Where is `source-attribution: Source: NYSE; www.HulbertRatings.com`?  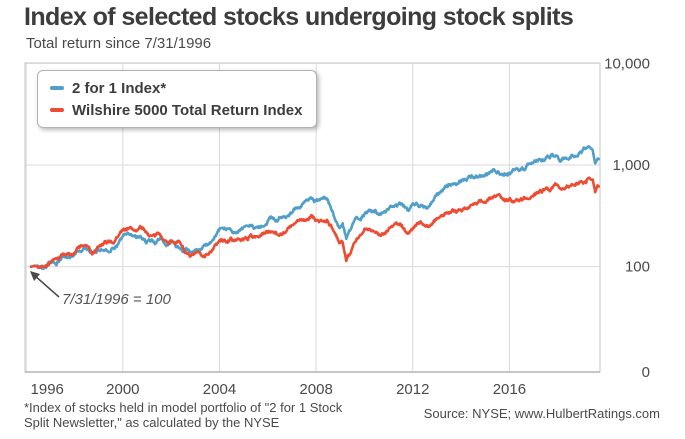
source-attribution: Source: NYSE; www.HulbertRatings.com is located at coordinates (541, 413).